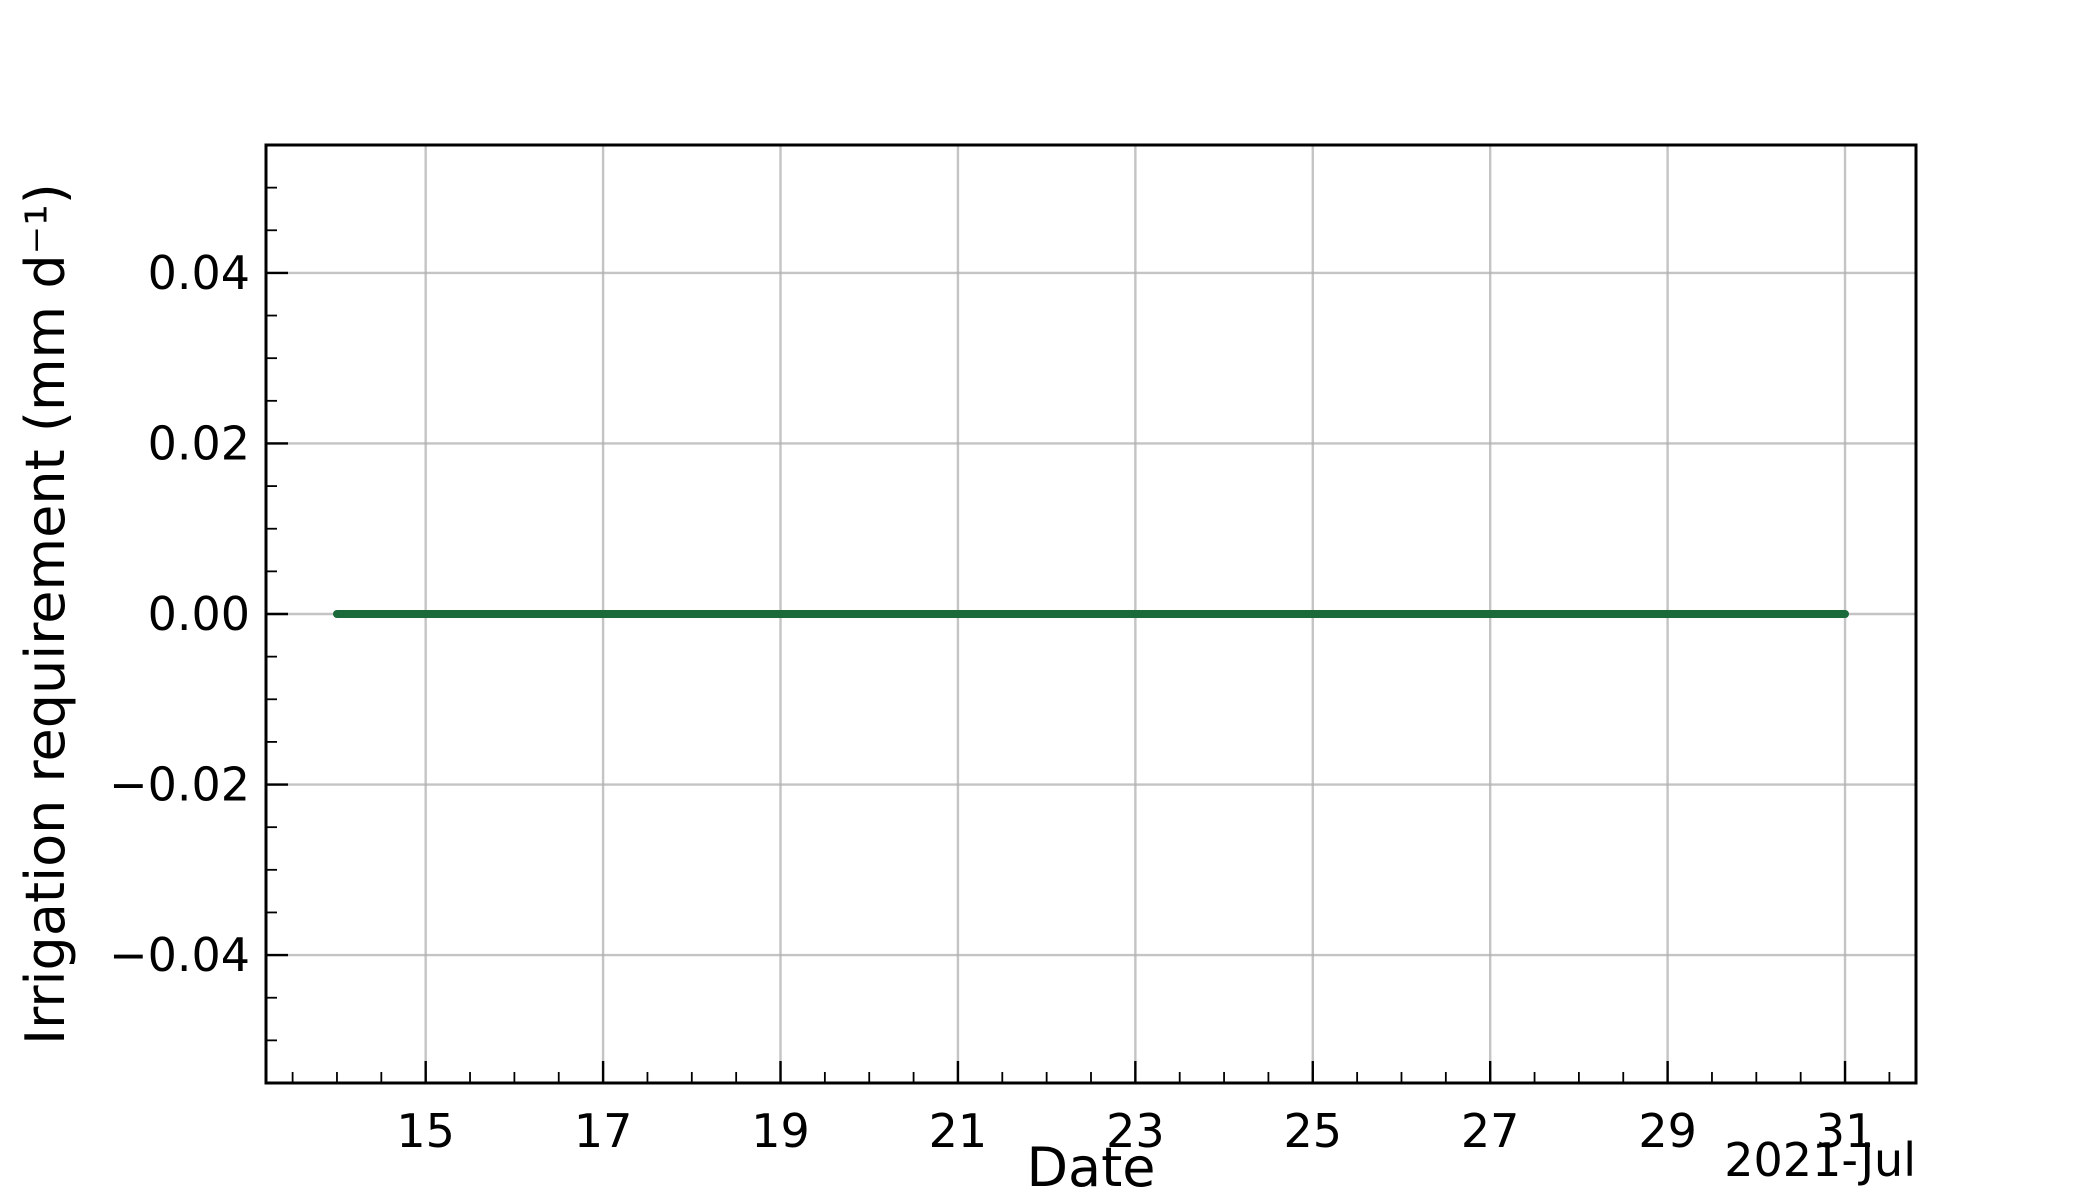 This screenshot has width=2100, height=1200. What do you see at coordinates (780, 1131) in the screenshot?
I see `x-tick-label: 19` at bounding box center [780, 1131].